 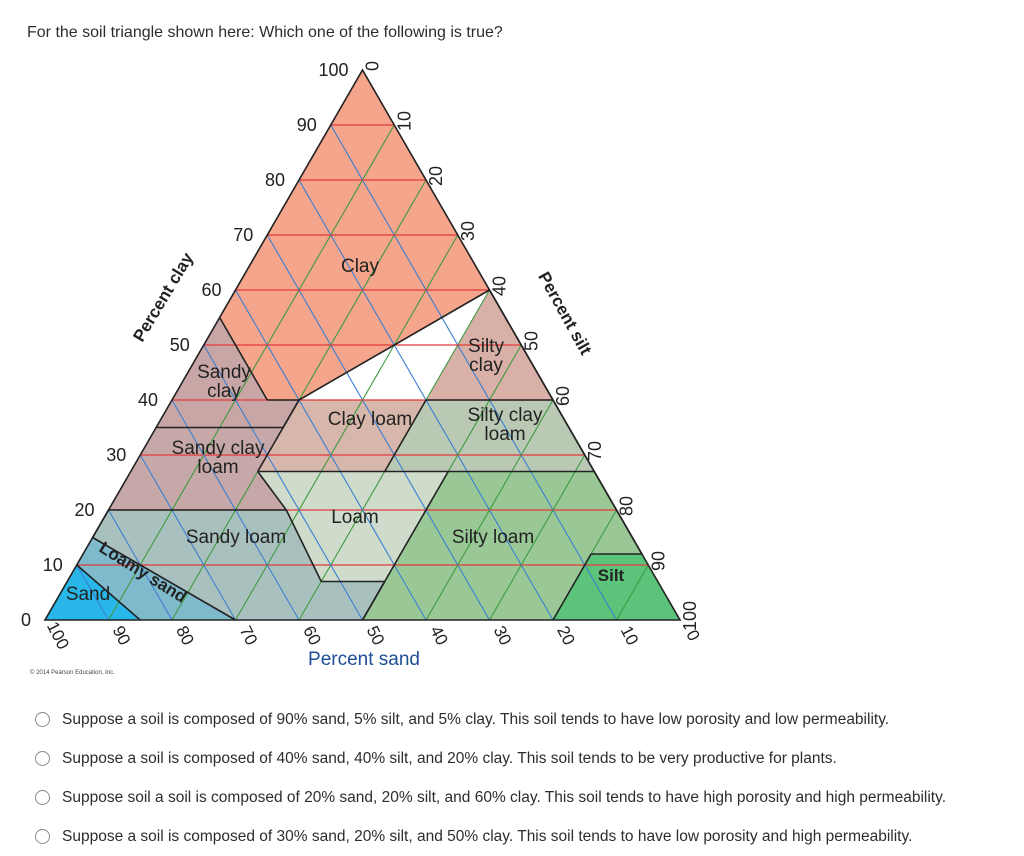 What do you see at coordinates (116, 455) in the screenshot?
I see `clay-tick-30: 30` at bounding box center [116, 455].